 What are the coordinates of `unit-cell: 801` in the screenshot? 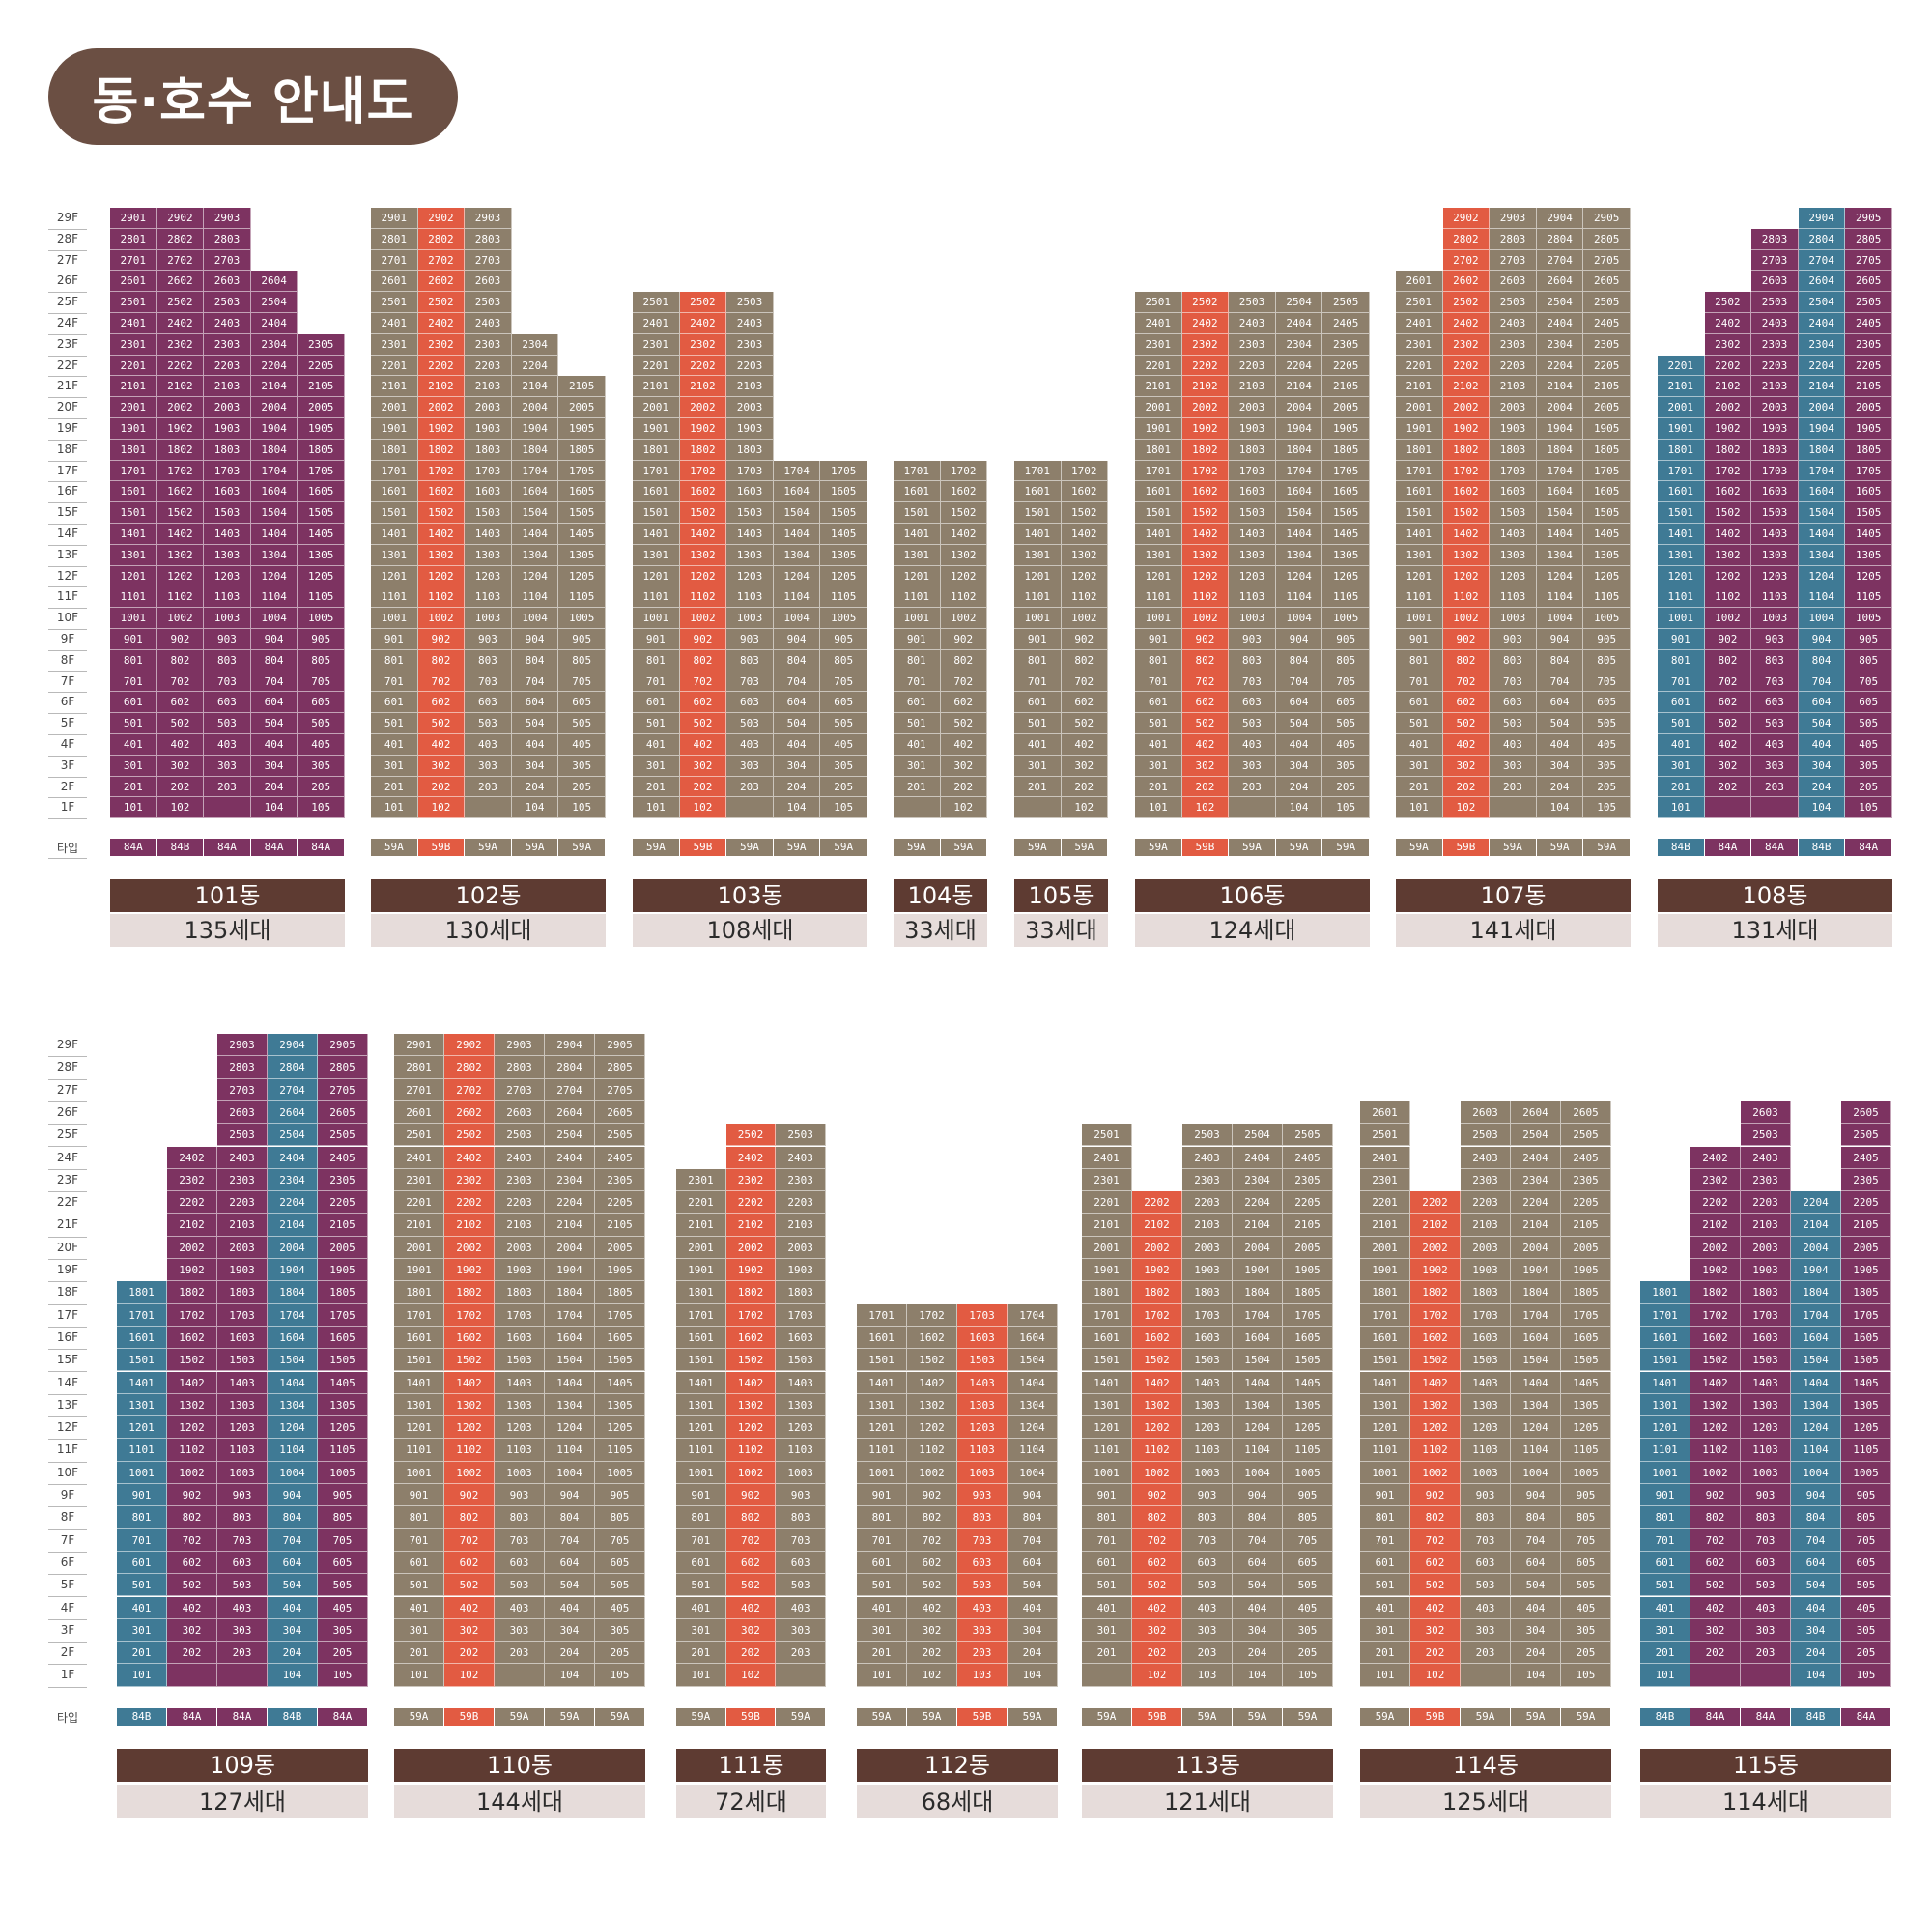 It's located at (917, 660).